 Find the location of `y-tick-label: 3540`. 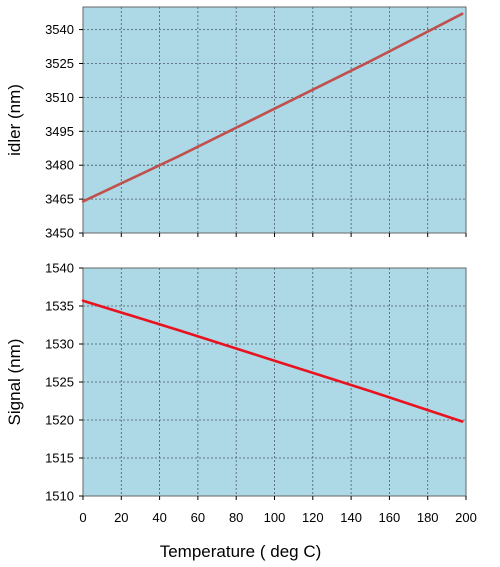

y-tick-label: 3540 is located at coordinates (59, 29).